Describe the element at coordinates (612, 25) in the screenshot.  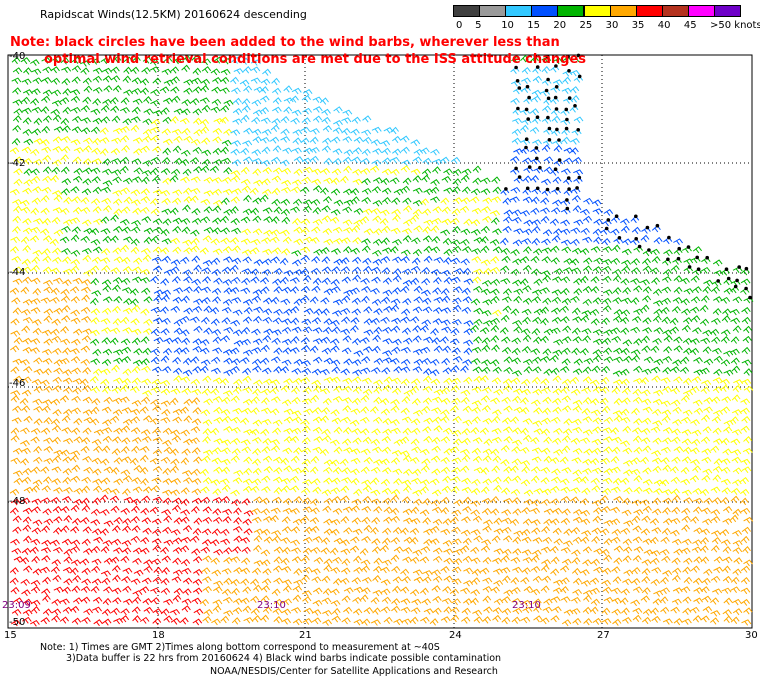
I see `legend-label: 30` at that location.